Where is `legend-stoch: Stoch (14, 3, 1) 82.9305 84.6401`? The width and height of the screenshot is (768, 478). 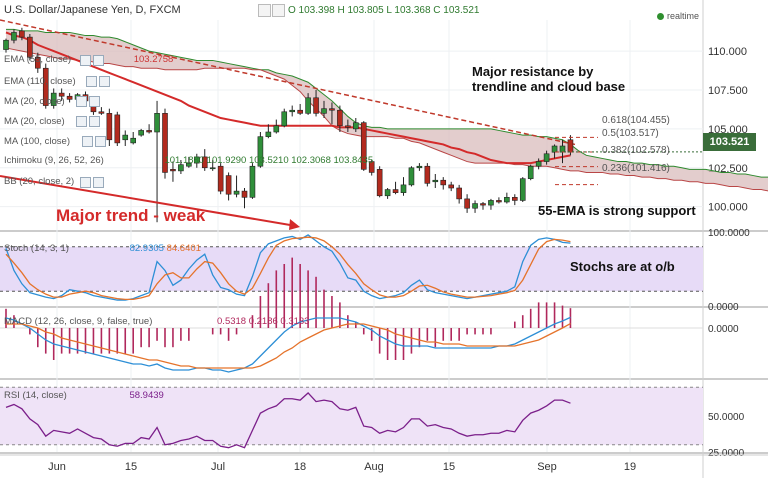 legend-stoch: Stoch (14, 3, 1) 82.9305 84.6401 is located at coordinates (102, 248).